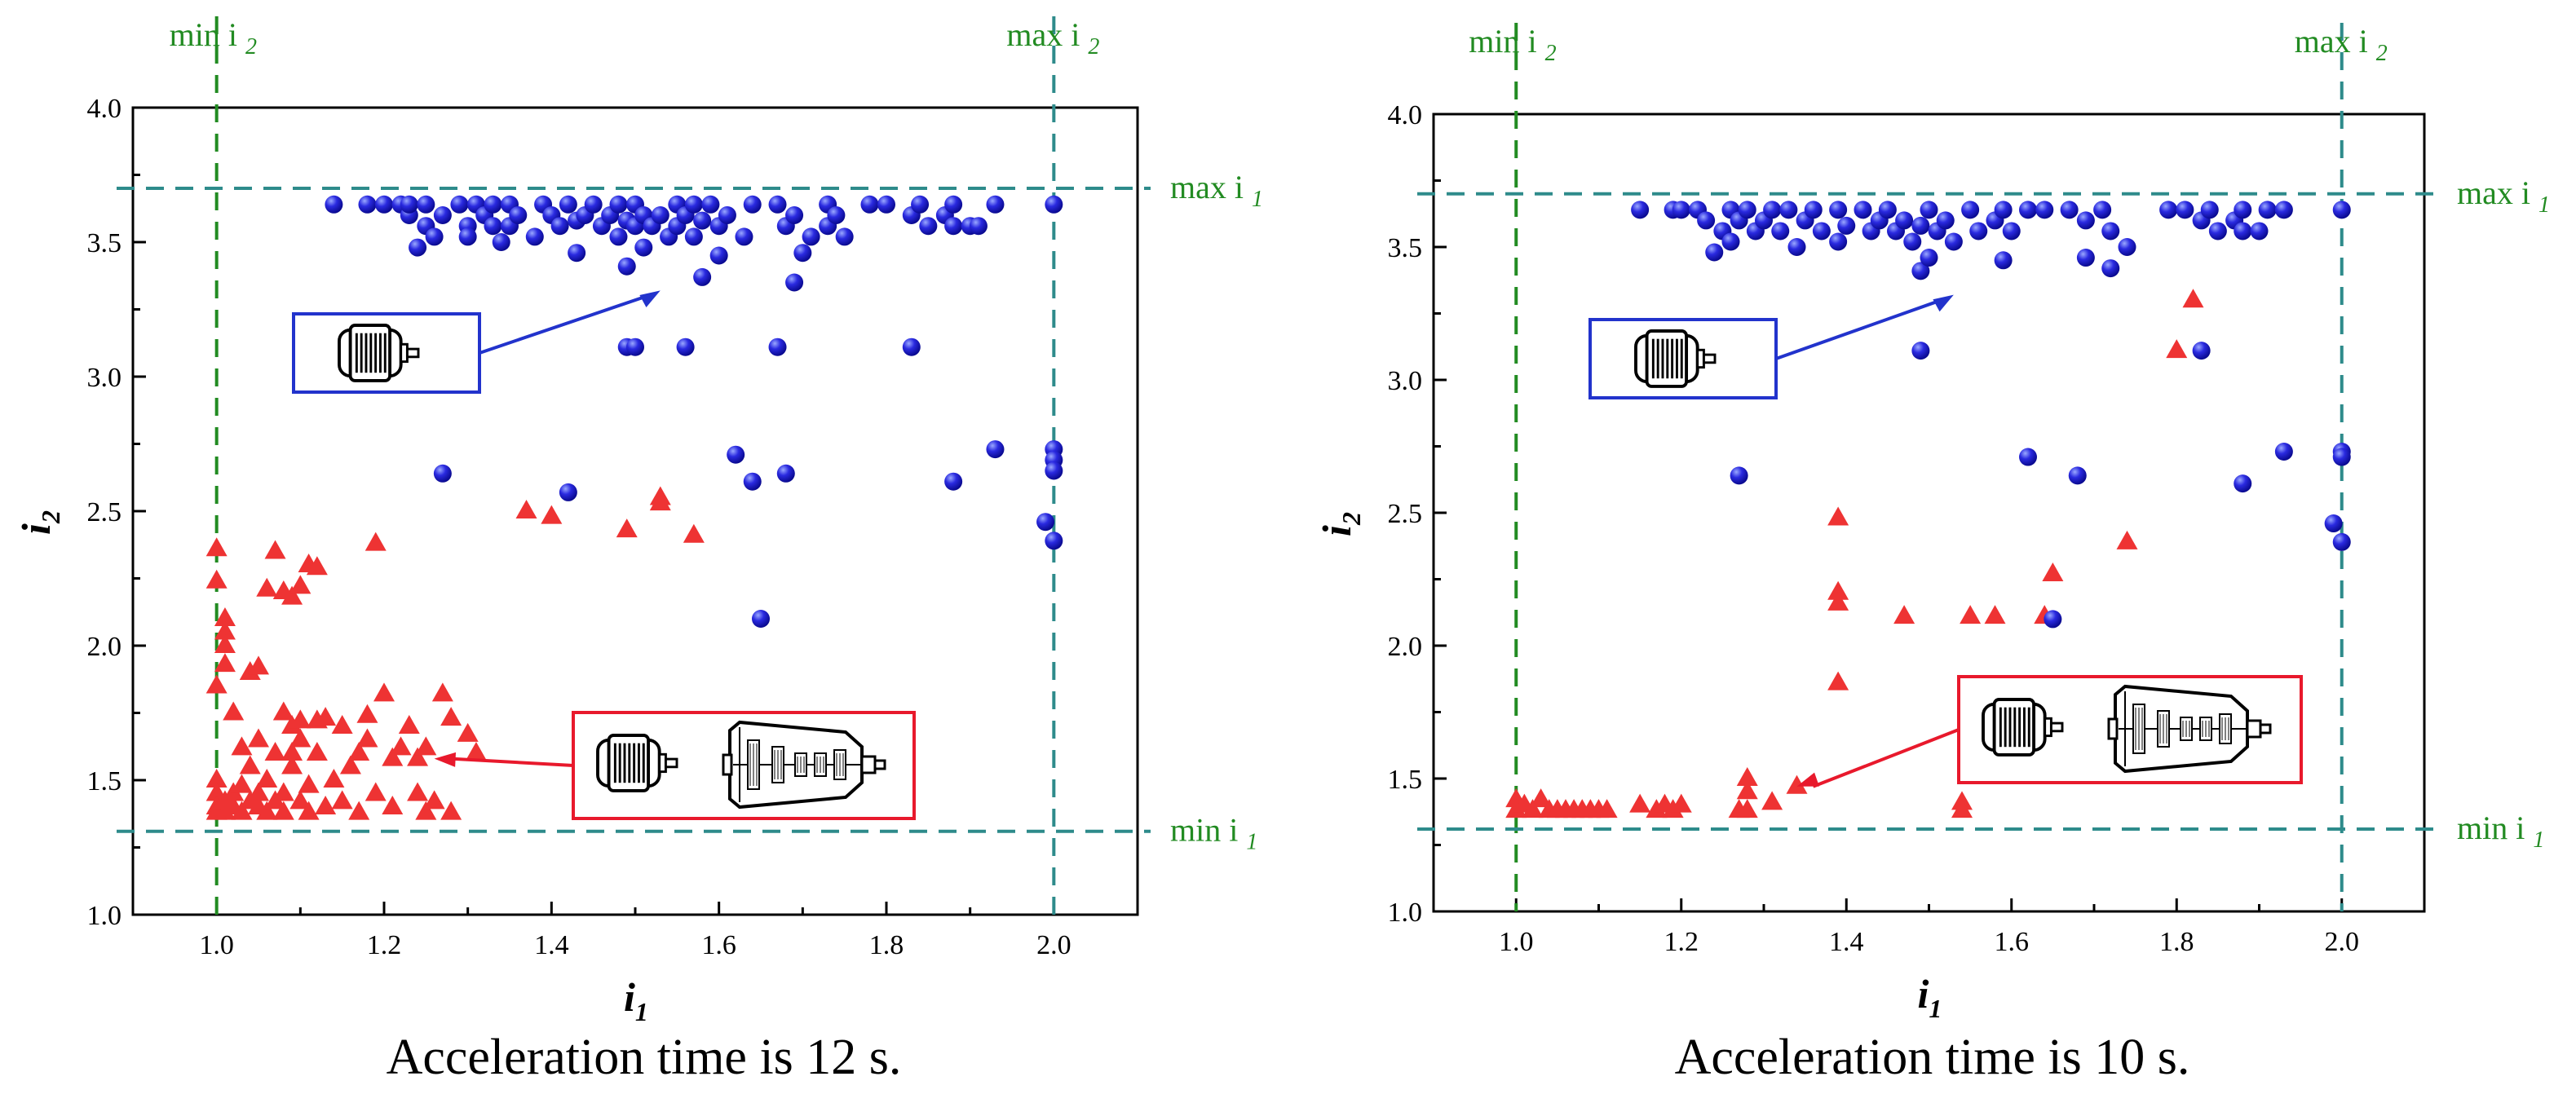 The height and width of the screenshot is (1103, 2576). Describe the element at coordinates (39, 522) in the screenshot. I see `y-axis-label-group: i2` at that location.